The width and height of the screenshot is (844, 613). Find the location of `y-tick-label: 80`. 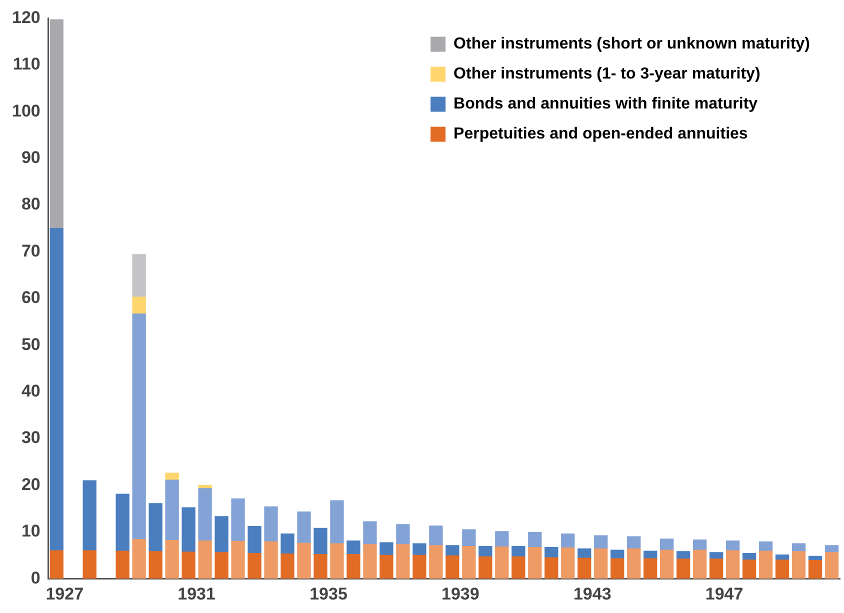

y-tick-label: 80 is located at coordinates (30, 204).